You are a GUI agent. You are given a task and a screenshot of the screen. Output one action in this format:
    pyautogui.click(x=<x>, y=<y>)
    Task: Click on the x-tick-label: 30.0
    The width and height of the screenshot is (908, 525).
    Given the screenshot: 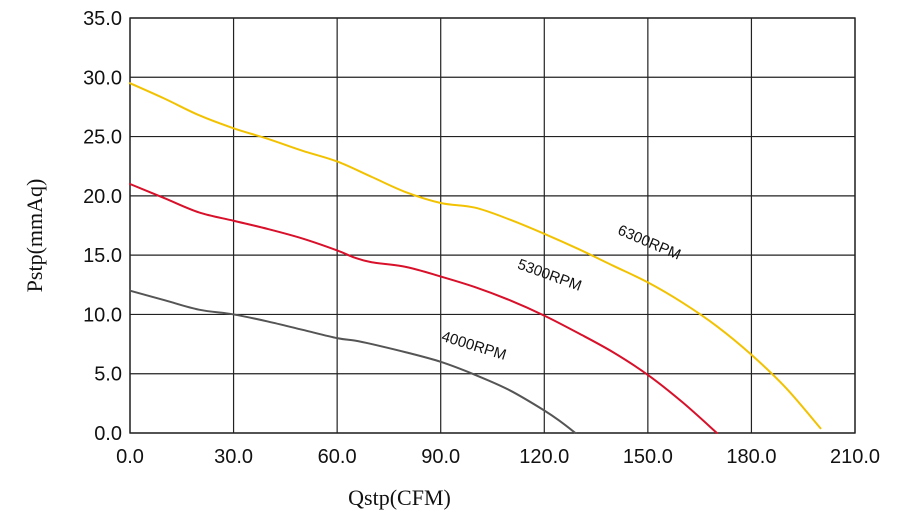 What is the action you would take?
    pyautogui.click(x=233, y=457)
    